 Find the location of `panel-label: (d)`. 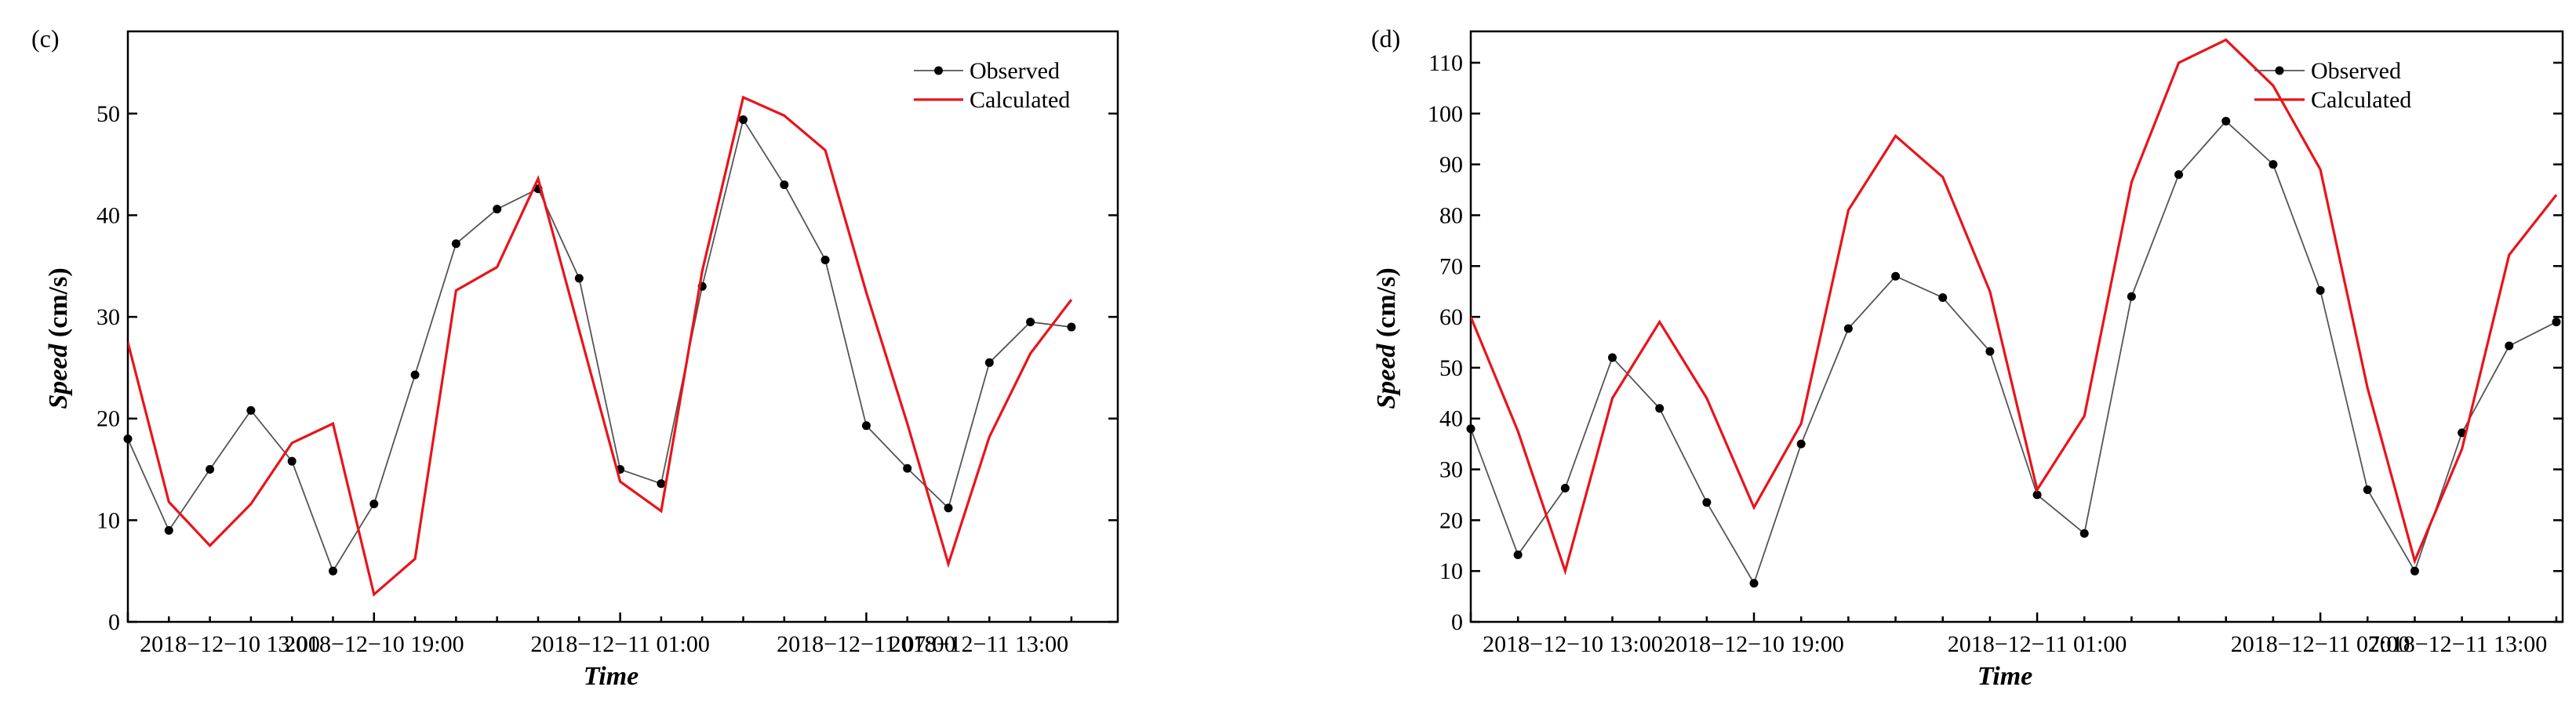

panel-label: (d) is located at coordinates (1385, 38).